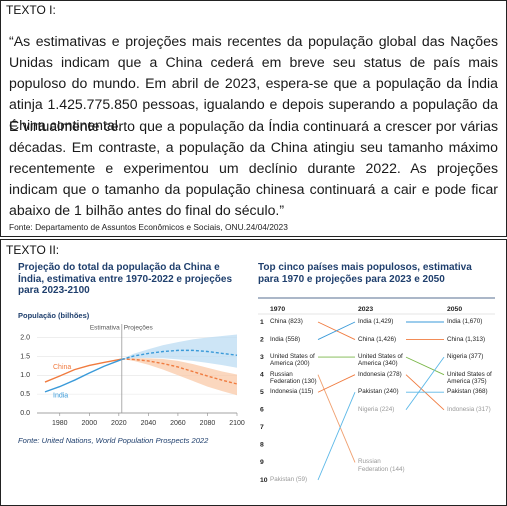 This screenshot has height=506, width=507. Describe the element at coordinates (465, 357) in the screenshot. I see `rank-entry: Nigeria (377)` at that location.